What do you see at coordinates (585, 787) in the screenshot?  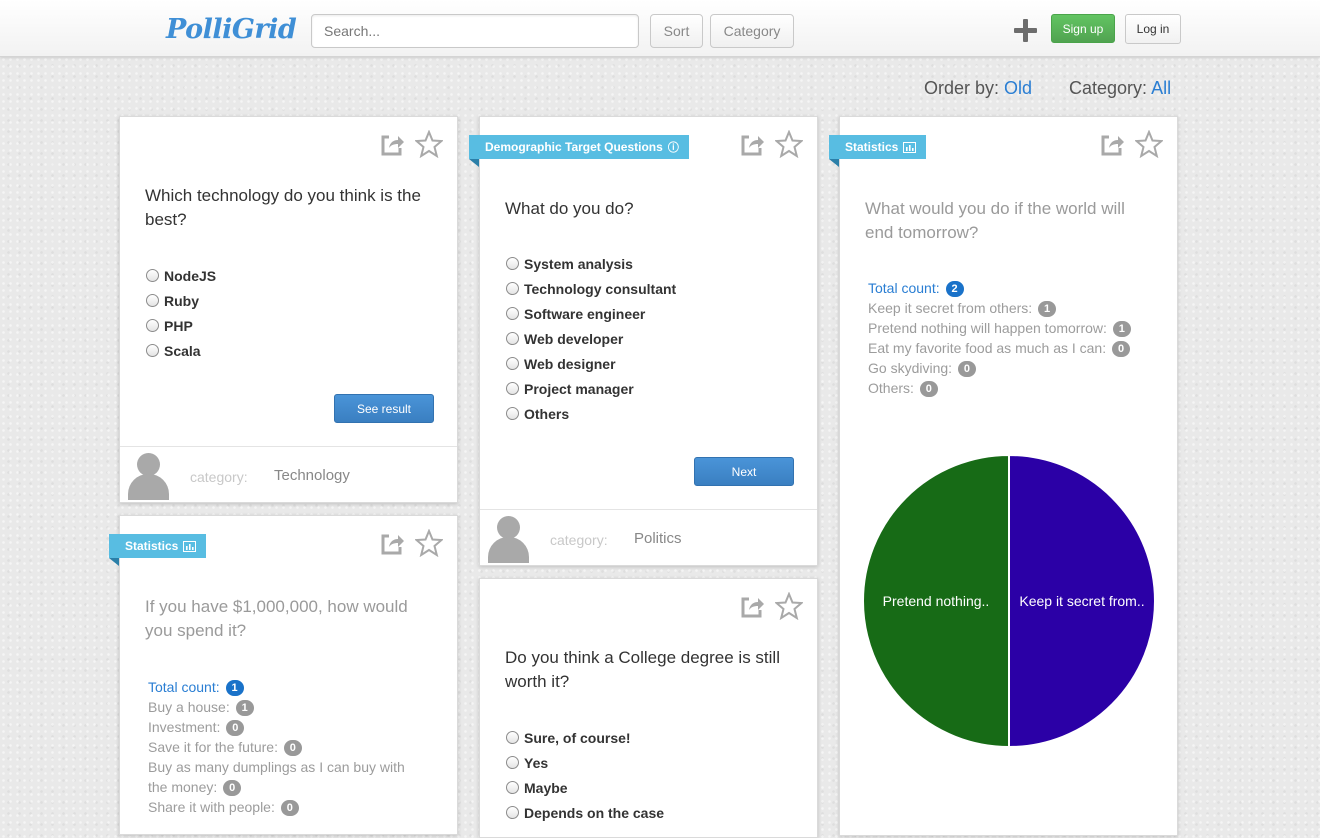 I see `poll-option: Maybe` at bounding box center [585, 787].